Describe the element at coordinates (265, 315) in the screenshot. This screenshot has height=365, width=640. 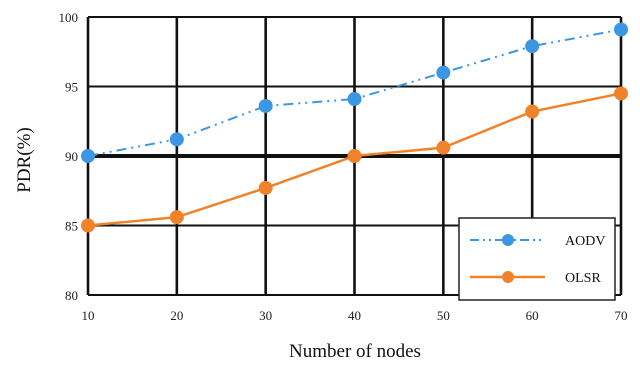
I see `x-tick-label: 30` at that location.